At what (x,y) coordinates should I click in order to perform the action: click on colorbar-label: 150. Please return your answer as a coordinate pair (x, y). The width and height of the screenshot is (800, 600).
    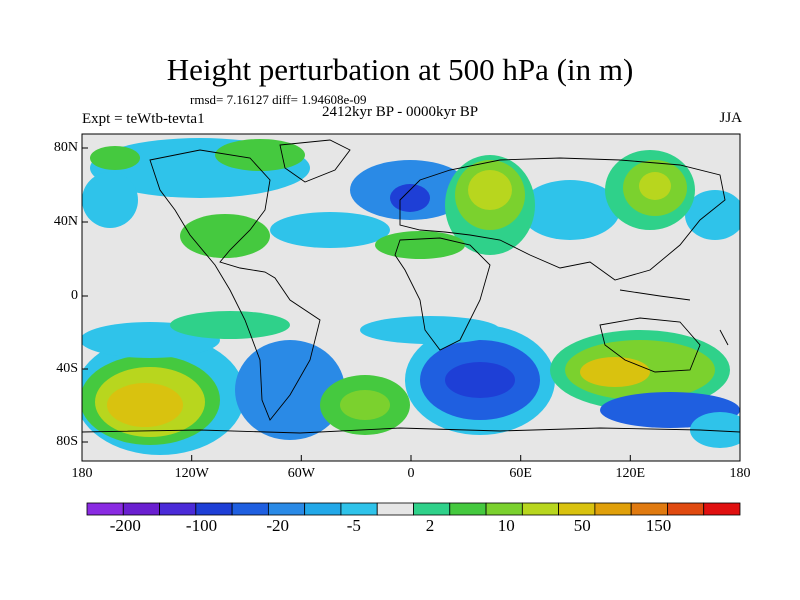
    Looking at the image, I should click on (658, 525).